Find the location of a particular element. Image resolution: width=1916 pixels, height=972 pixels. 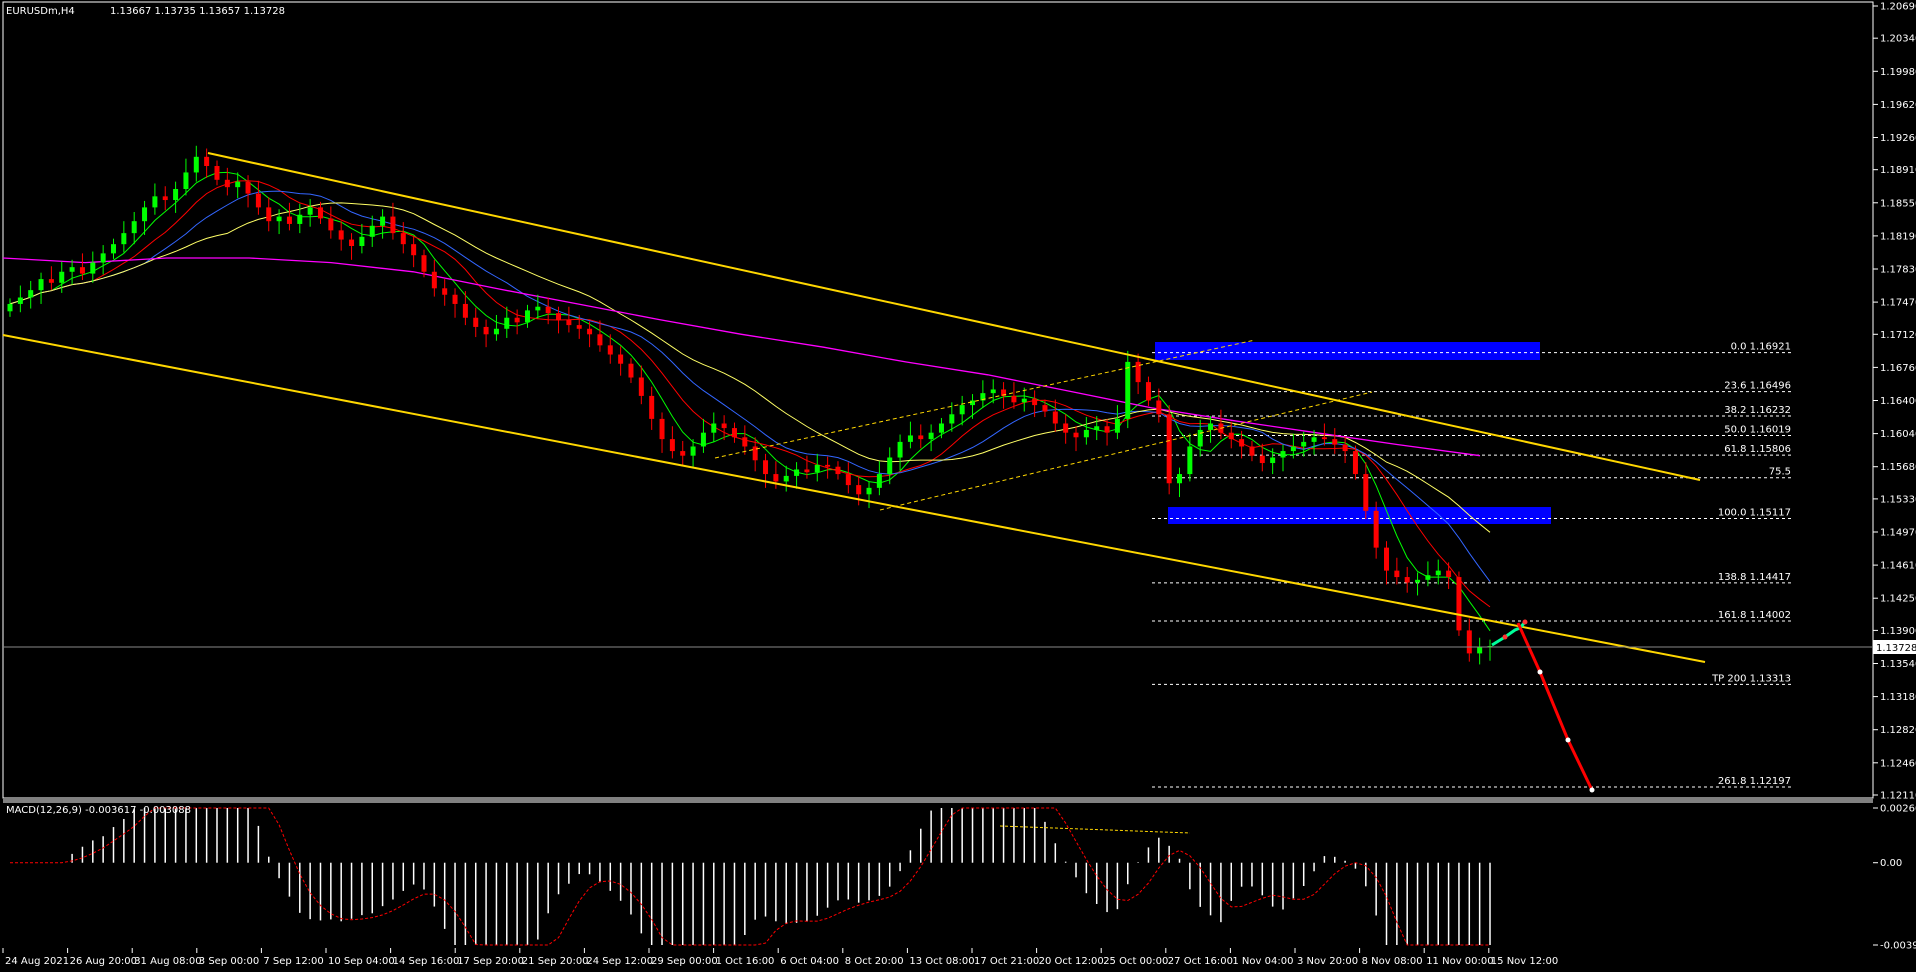

fib-level-label: 138.8 1.14417 is located at coordinates (1754, 577).